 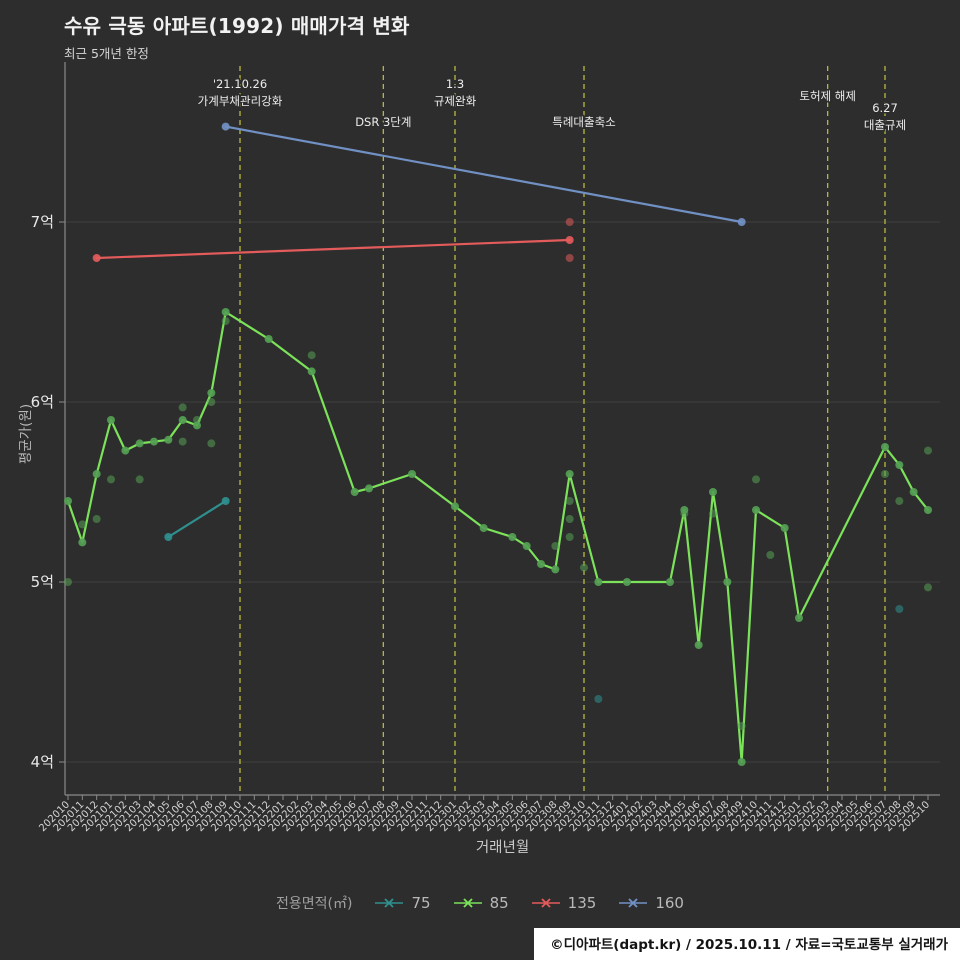 I want to click on event-annotation: 가계부채관리강화, so click(x=240, y=101).